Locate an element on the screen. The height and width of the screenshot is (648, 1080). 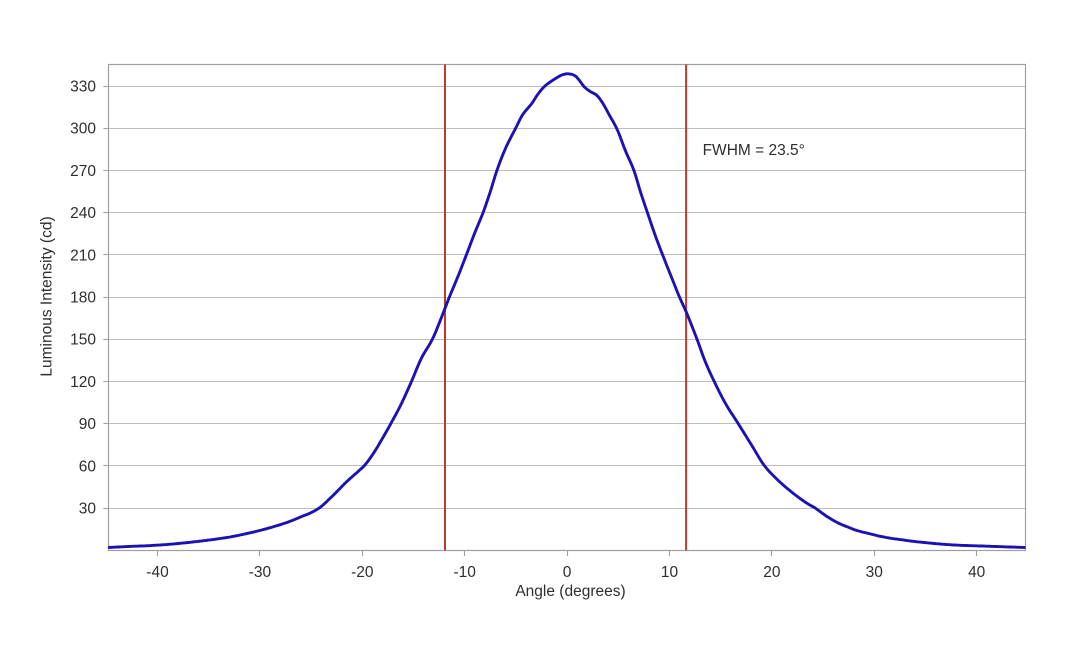
svg-text: 0 is located at coordinates (567, 572).